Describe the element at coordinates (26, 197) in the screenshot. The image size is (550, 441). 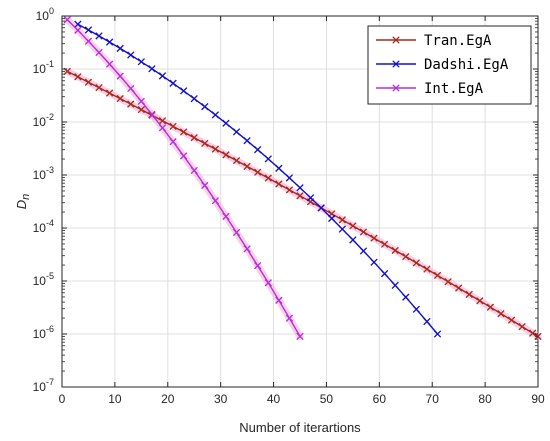
I see `y-axis-label-sub: n` at that location.